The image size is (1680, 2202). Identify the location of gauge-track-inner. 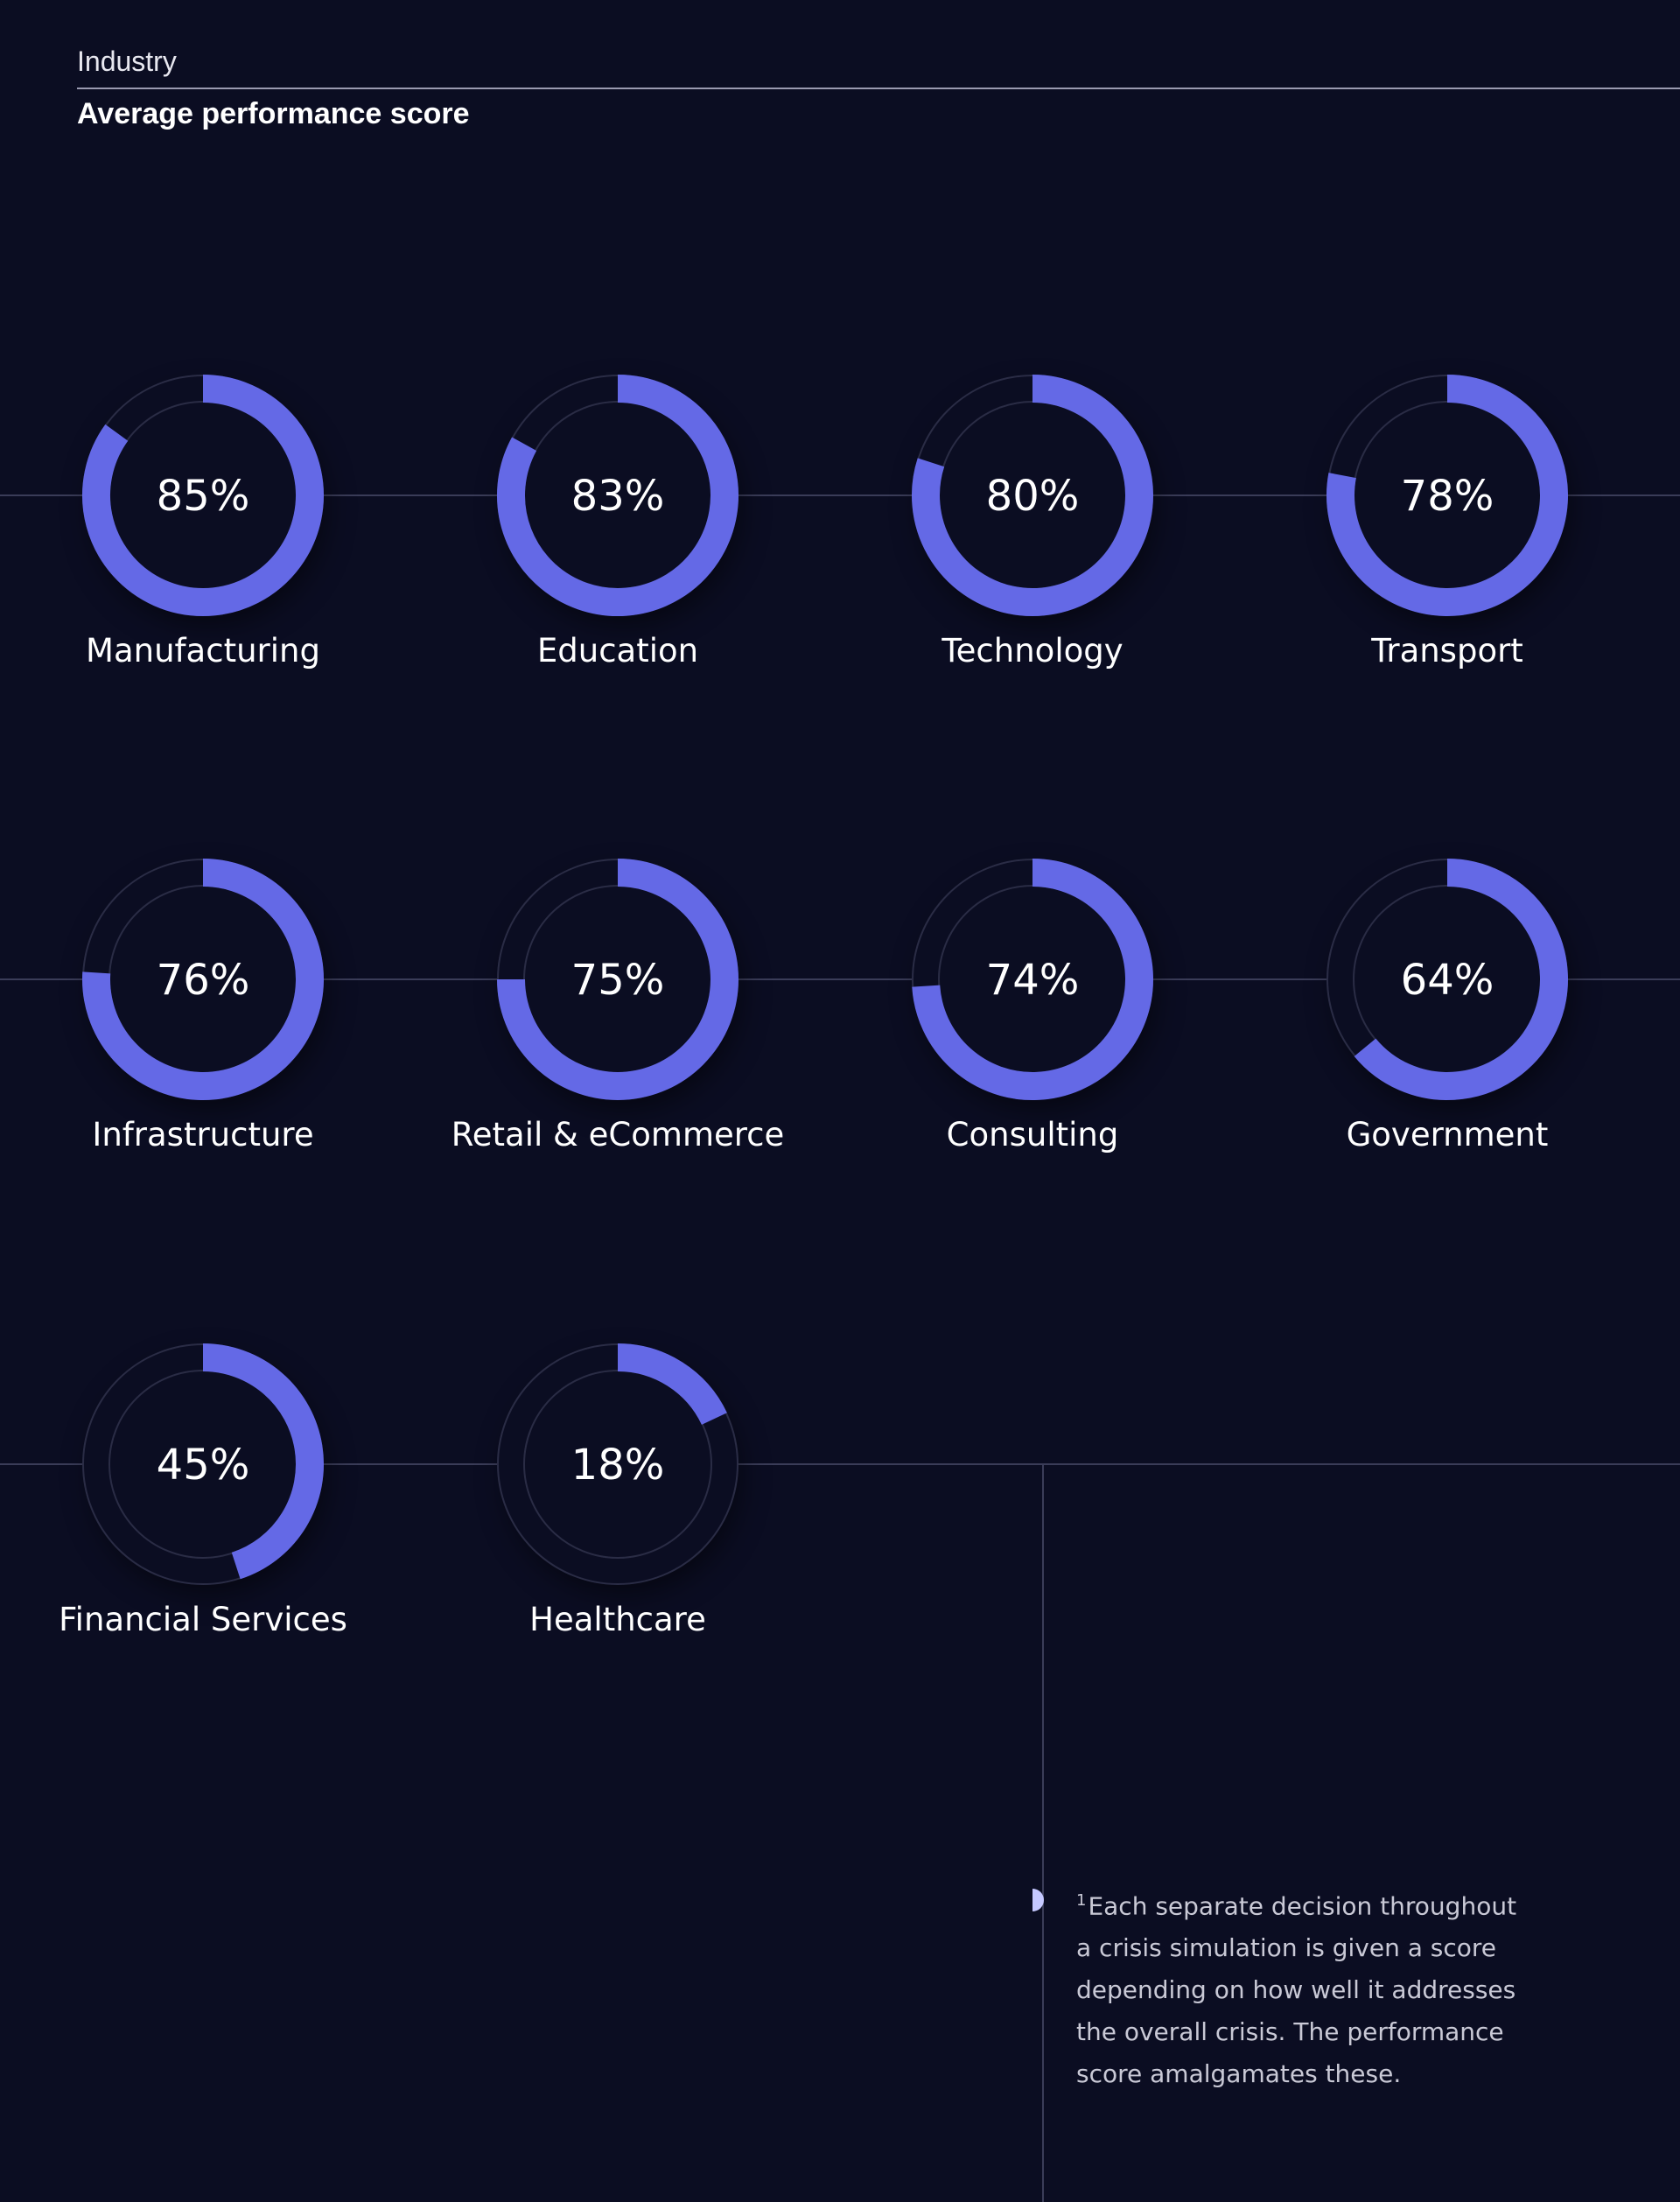
(617, 1464).